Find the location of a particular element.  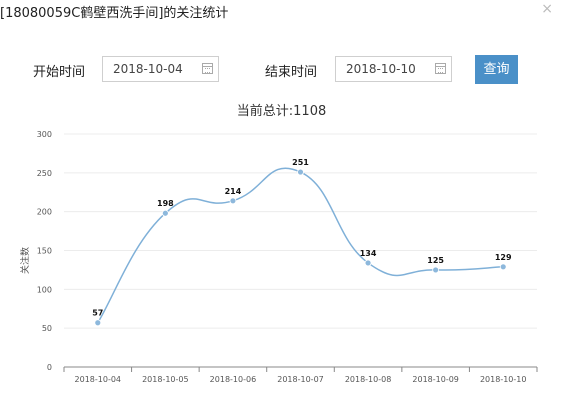

start-date-input is located at coordinates (157, 69).